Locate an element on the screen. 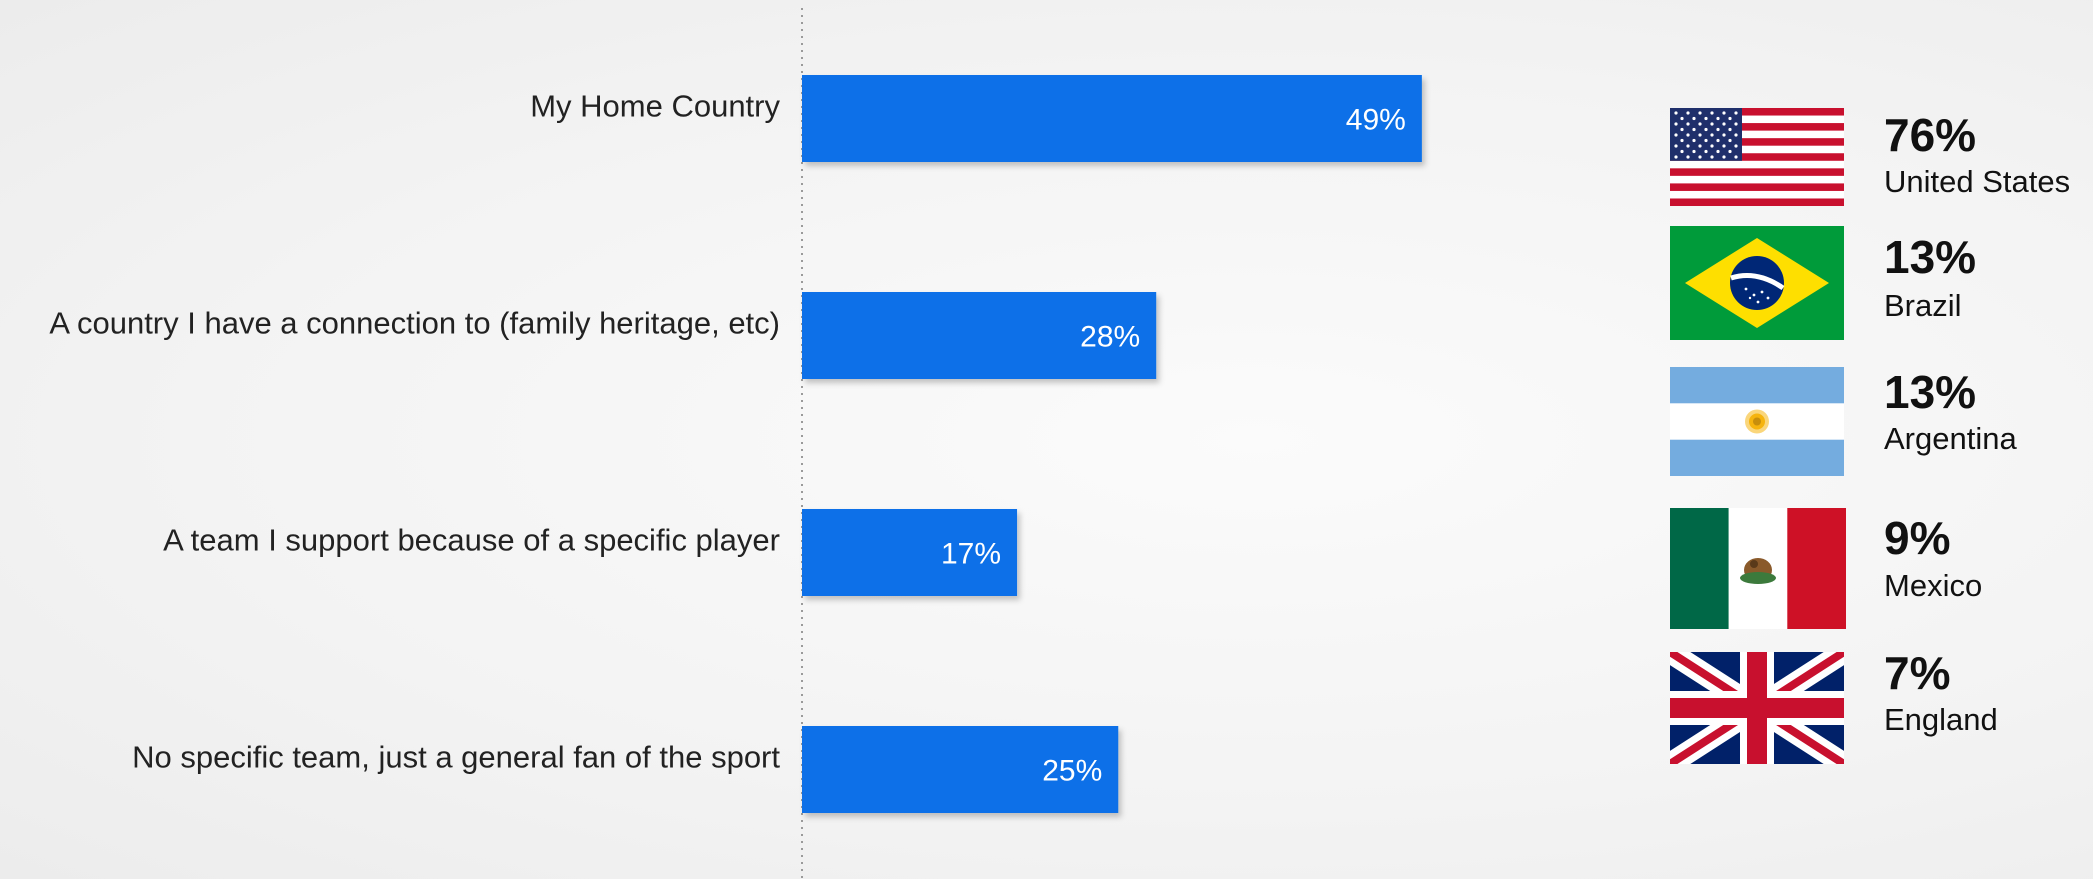  argentina-flag-icon is located at coordinates (1757, 421).